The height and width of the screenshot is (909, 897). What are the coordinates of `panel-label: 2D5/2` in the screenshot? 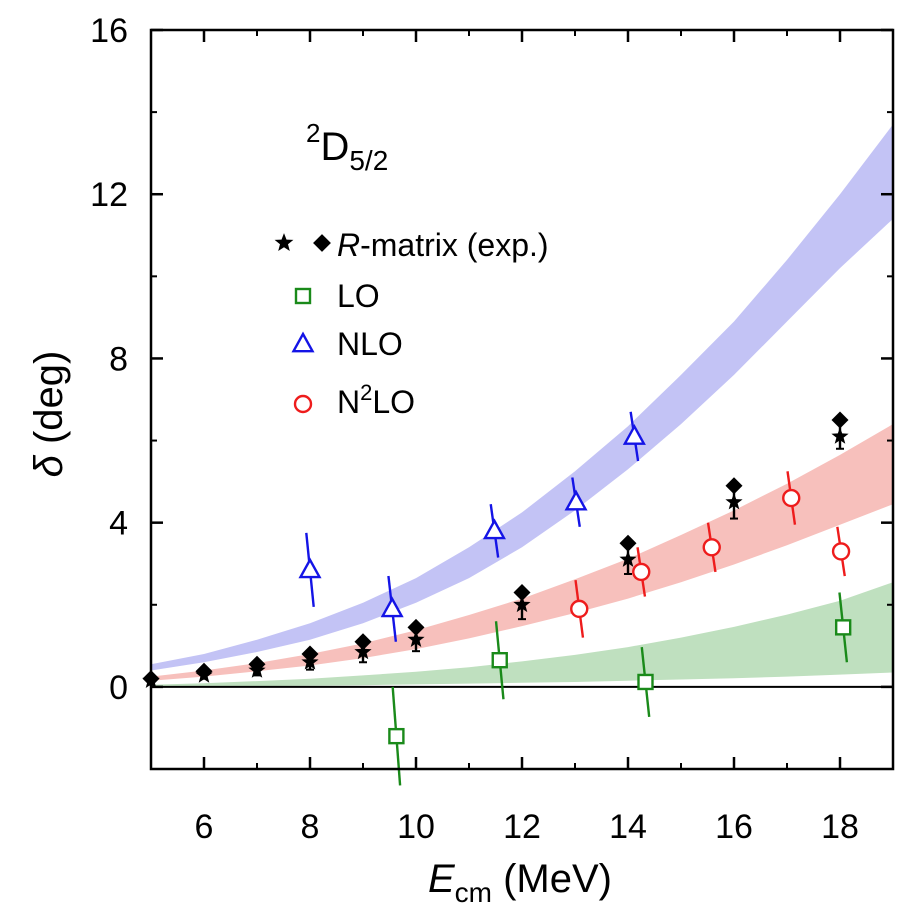 It's located at (347, 147).